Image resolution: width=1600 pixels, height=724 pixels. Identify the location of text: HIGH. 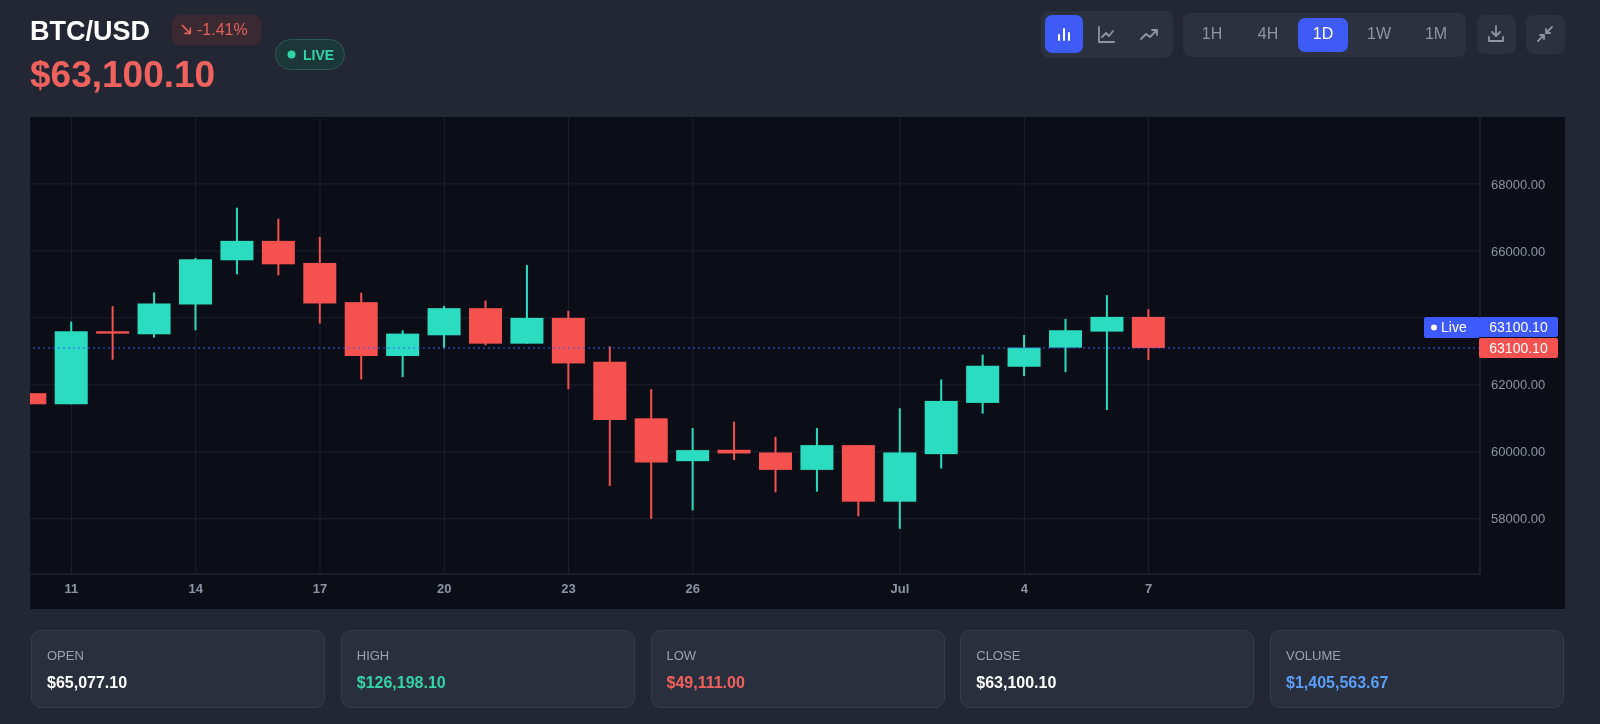
(373, 655).